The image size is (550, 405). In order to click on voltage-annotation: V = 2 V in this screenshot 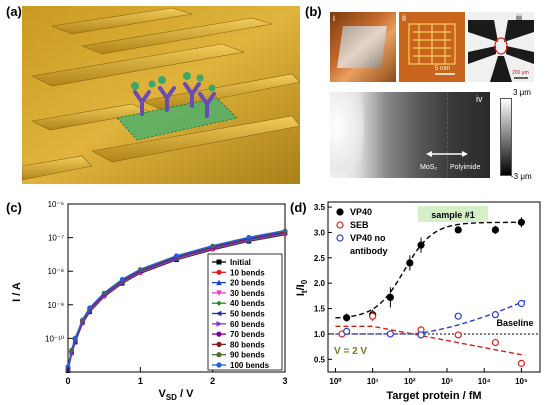, I will do `click(350, 351)`.